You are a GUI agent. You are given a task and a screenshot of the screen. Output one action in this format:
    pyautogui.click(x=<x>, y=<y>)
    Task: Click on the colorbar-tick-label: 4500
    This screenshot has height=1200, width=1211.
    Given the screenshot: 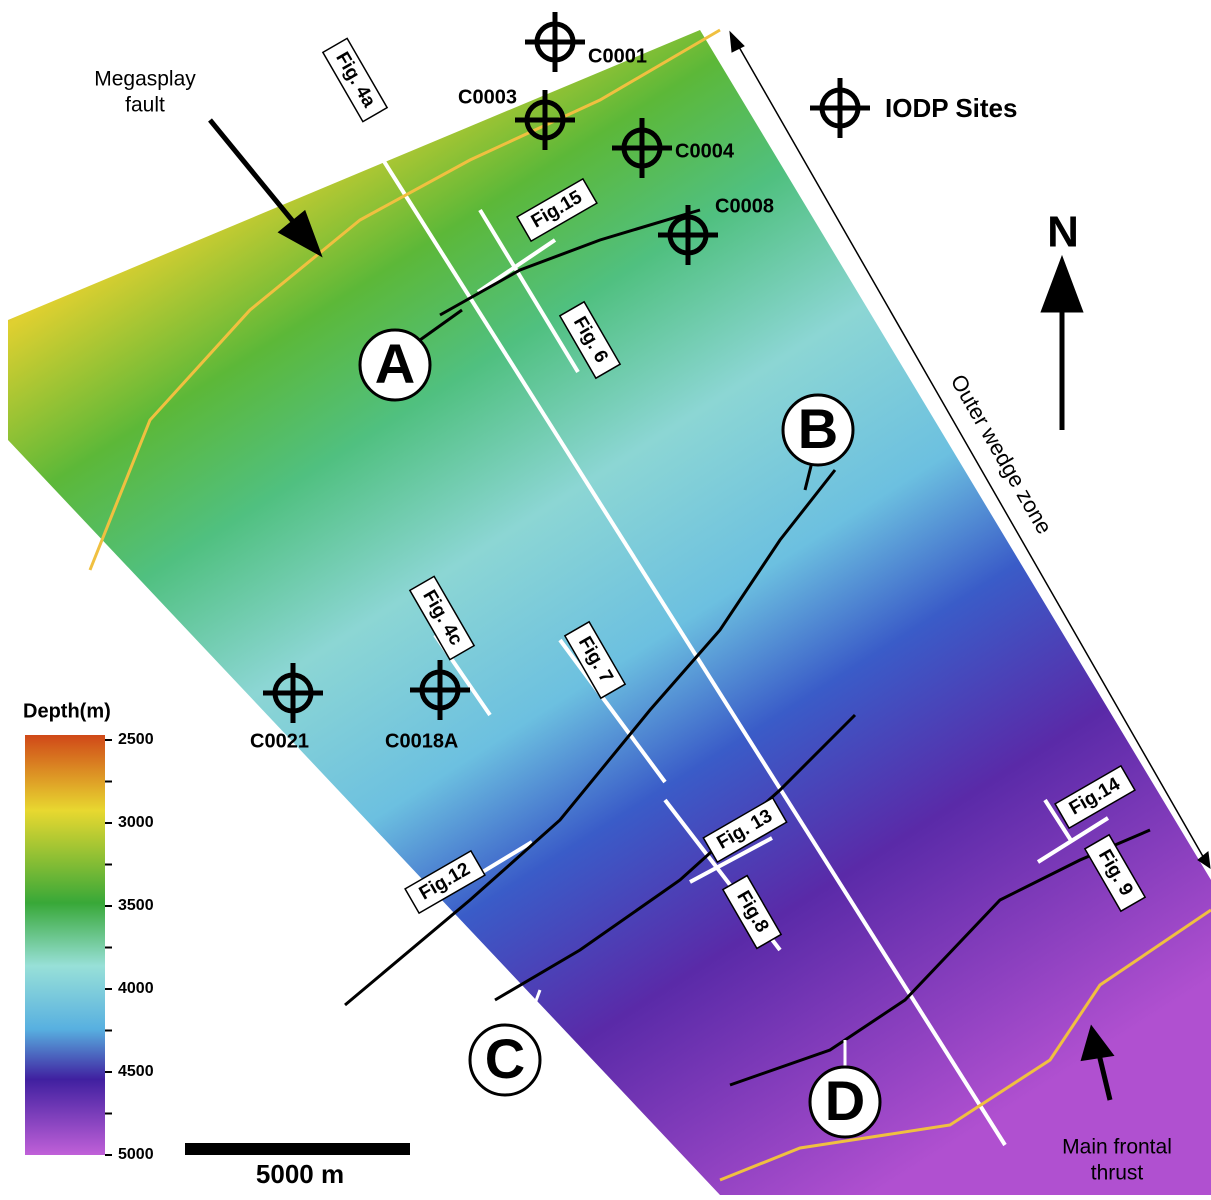 What is the action you would take?
    pyautogui.click(x=136, y=1071)
    